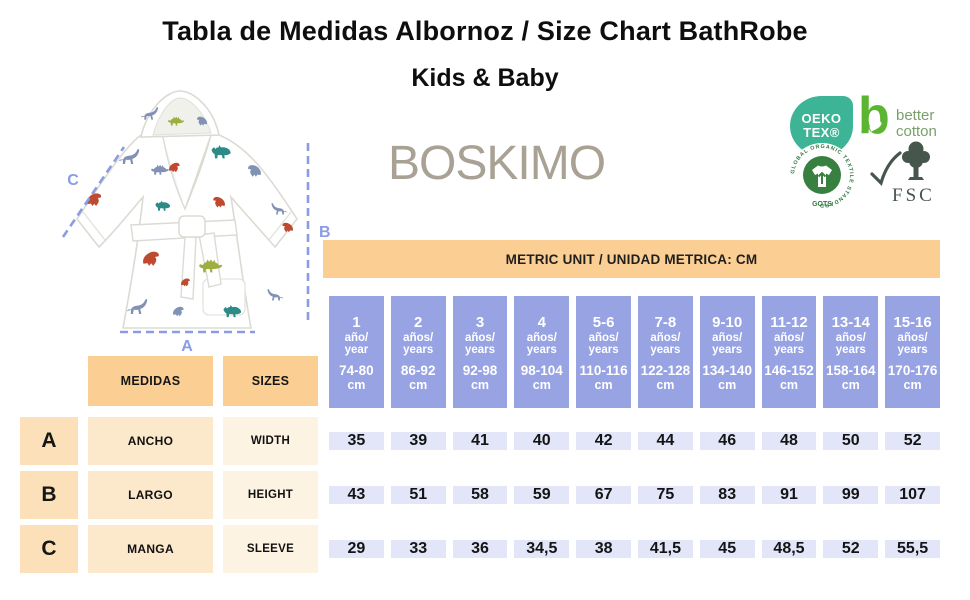  Describe the element at coordinates (542, 549) in the screenshot. I see `value-cell: 34,5` at that location.